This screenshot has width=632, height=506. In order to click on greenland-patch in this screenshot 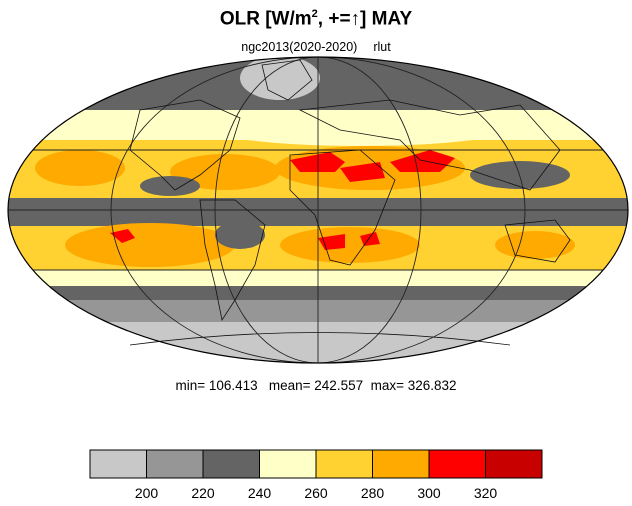, I will do `click(280, 78)`.